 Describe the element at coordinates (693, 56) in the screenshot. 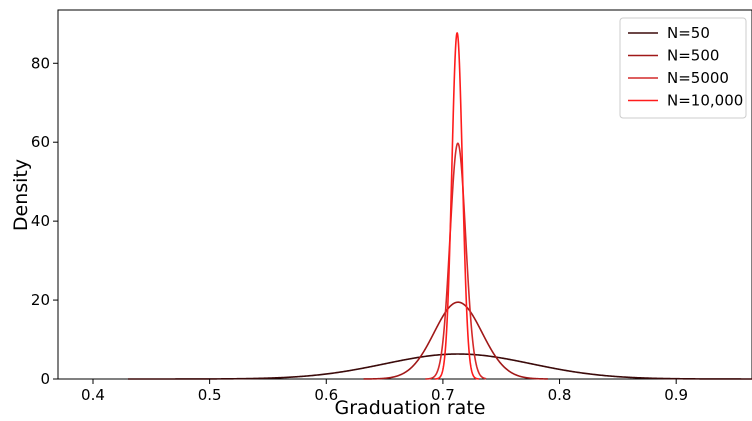

I see `legend-label-2: N=500` at that location.